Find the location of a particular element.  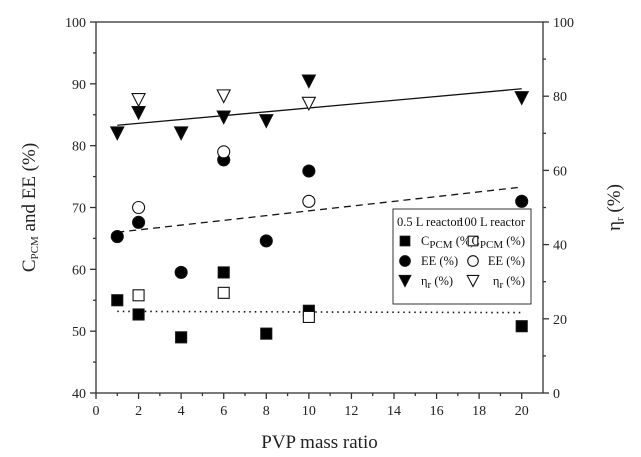

legend-label-cpcm_100: CPCM (%) is located at coordinates (498, 242).